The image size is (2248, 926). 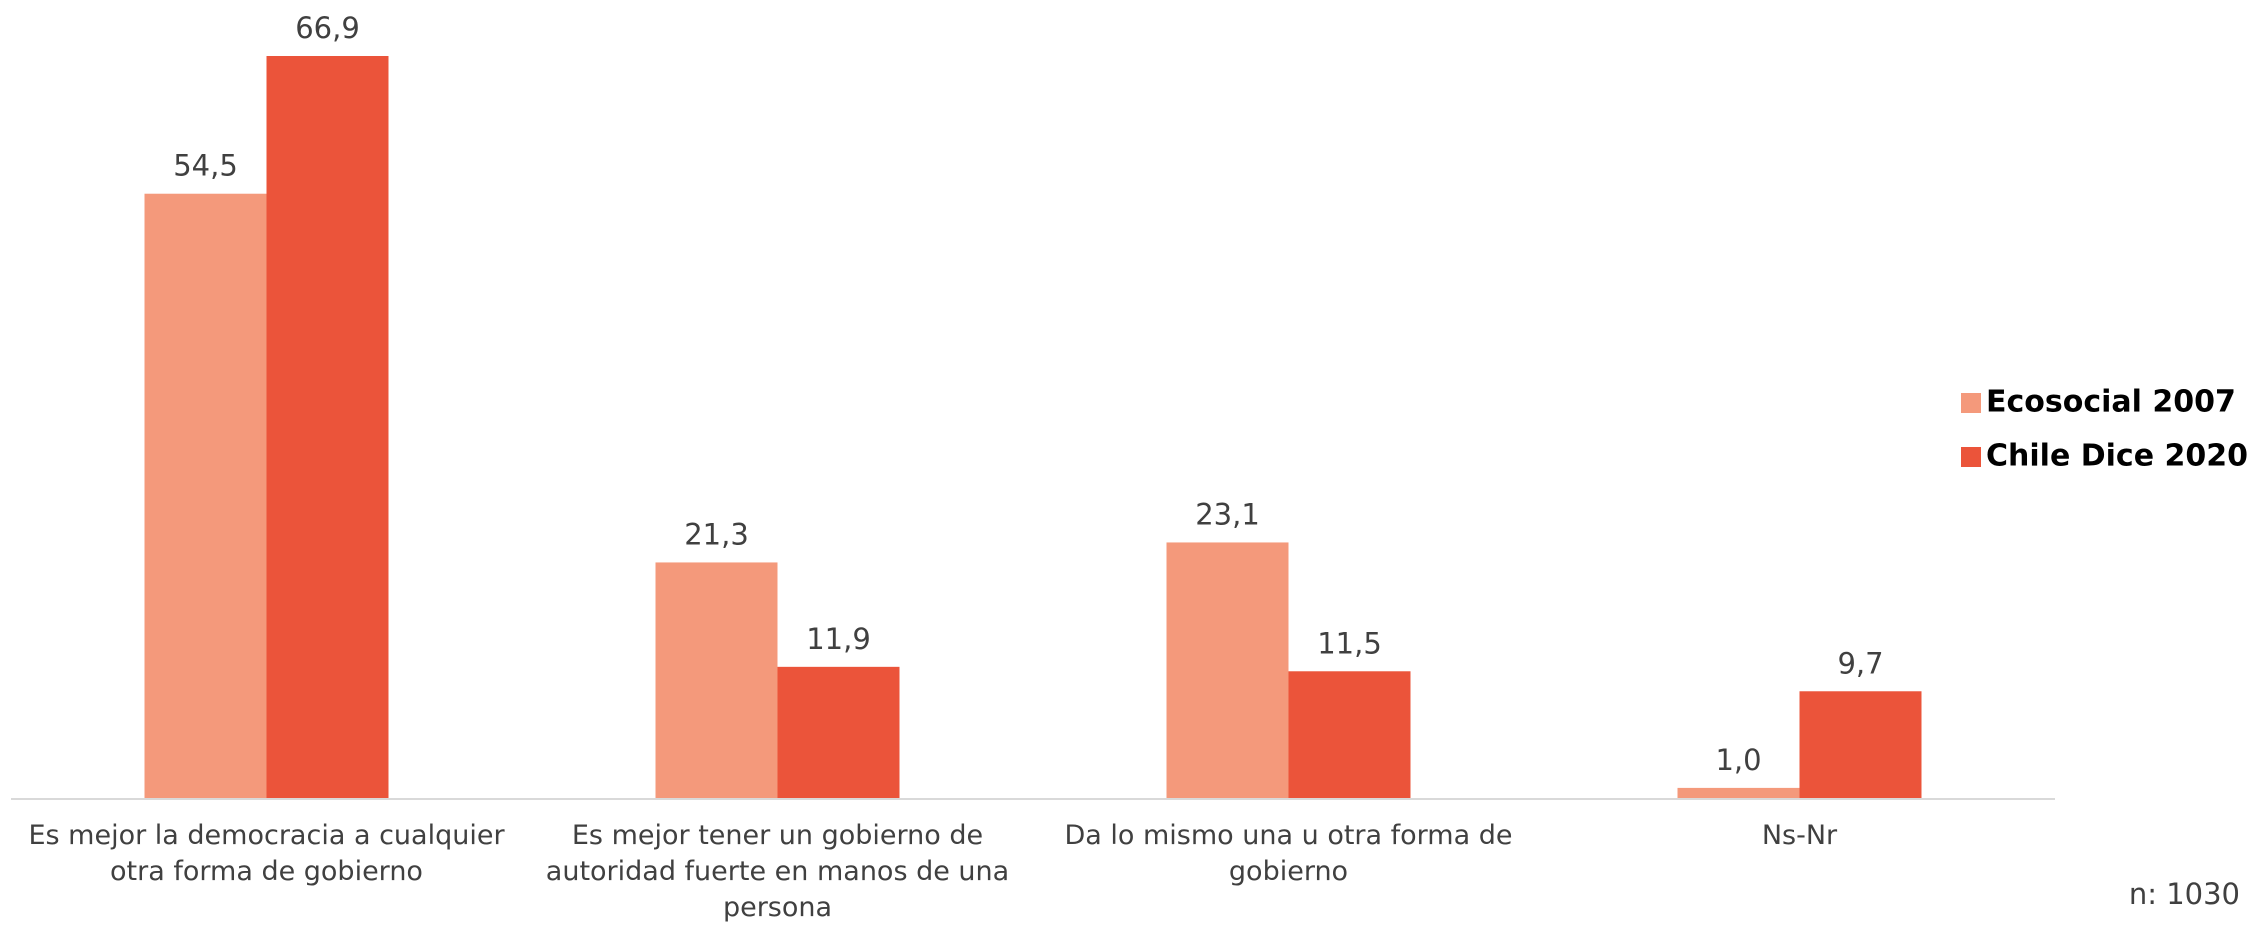 I want to click on data-label: 9,7, so click(x=1860, y=663).